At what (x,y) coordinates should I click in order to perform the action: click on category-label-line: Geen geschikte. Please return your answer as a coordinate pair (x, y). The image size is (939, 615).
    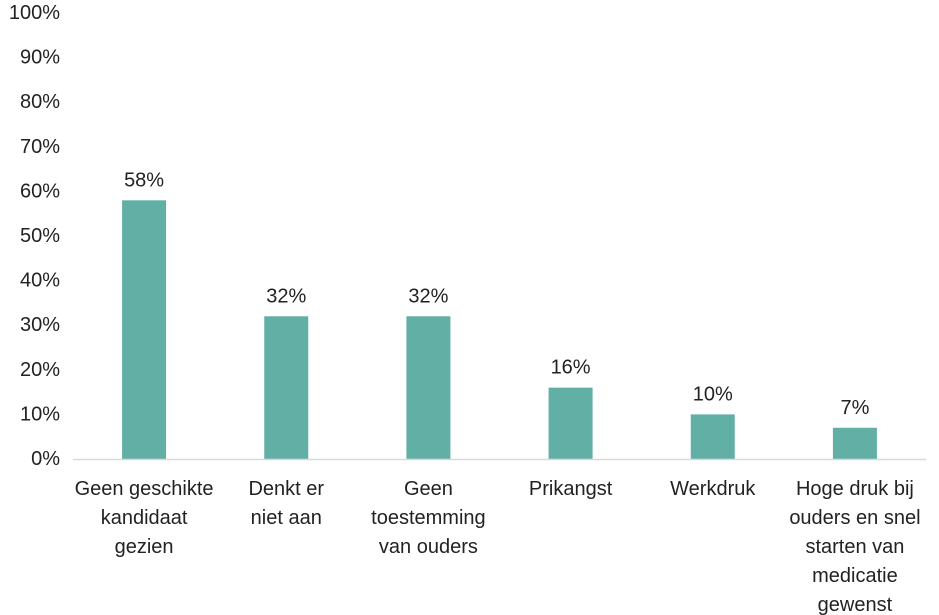
    Looking at the image, I should click on (144, 489).